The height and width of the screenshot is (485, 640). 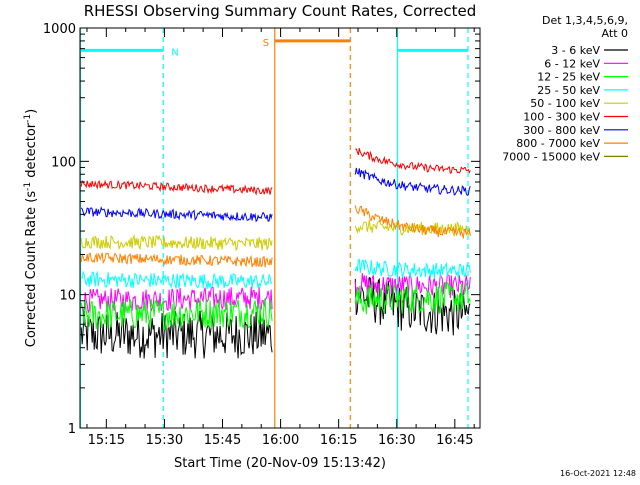 What do you see at coordinates (174, 52) in the screenshot?
I see `interval-label-0: N` at bounding box center [174, 52].